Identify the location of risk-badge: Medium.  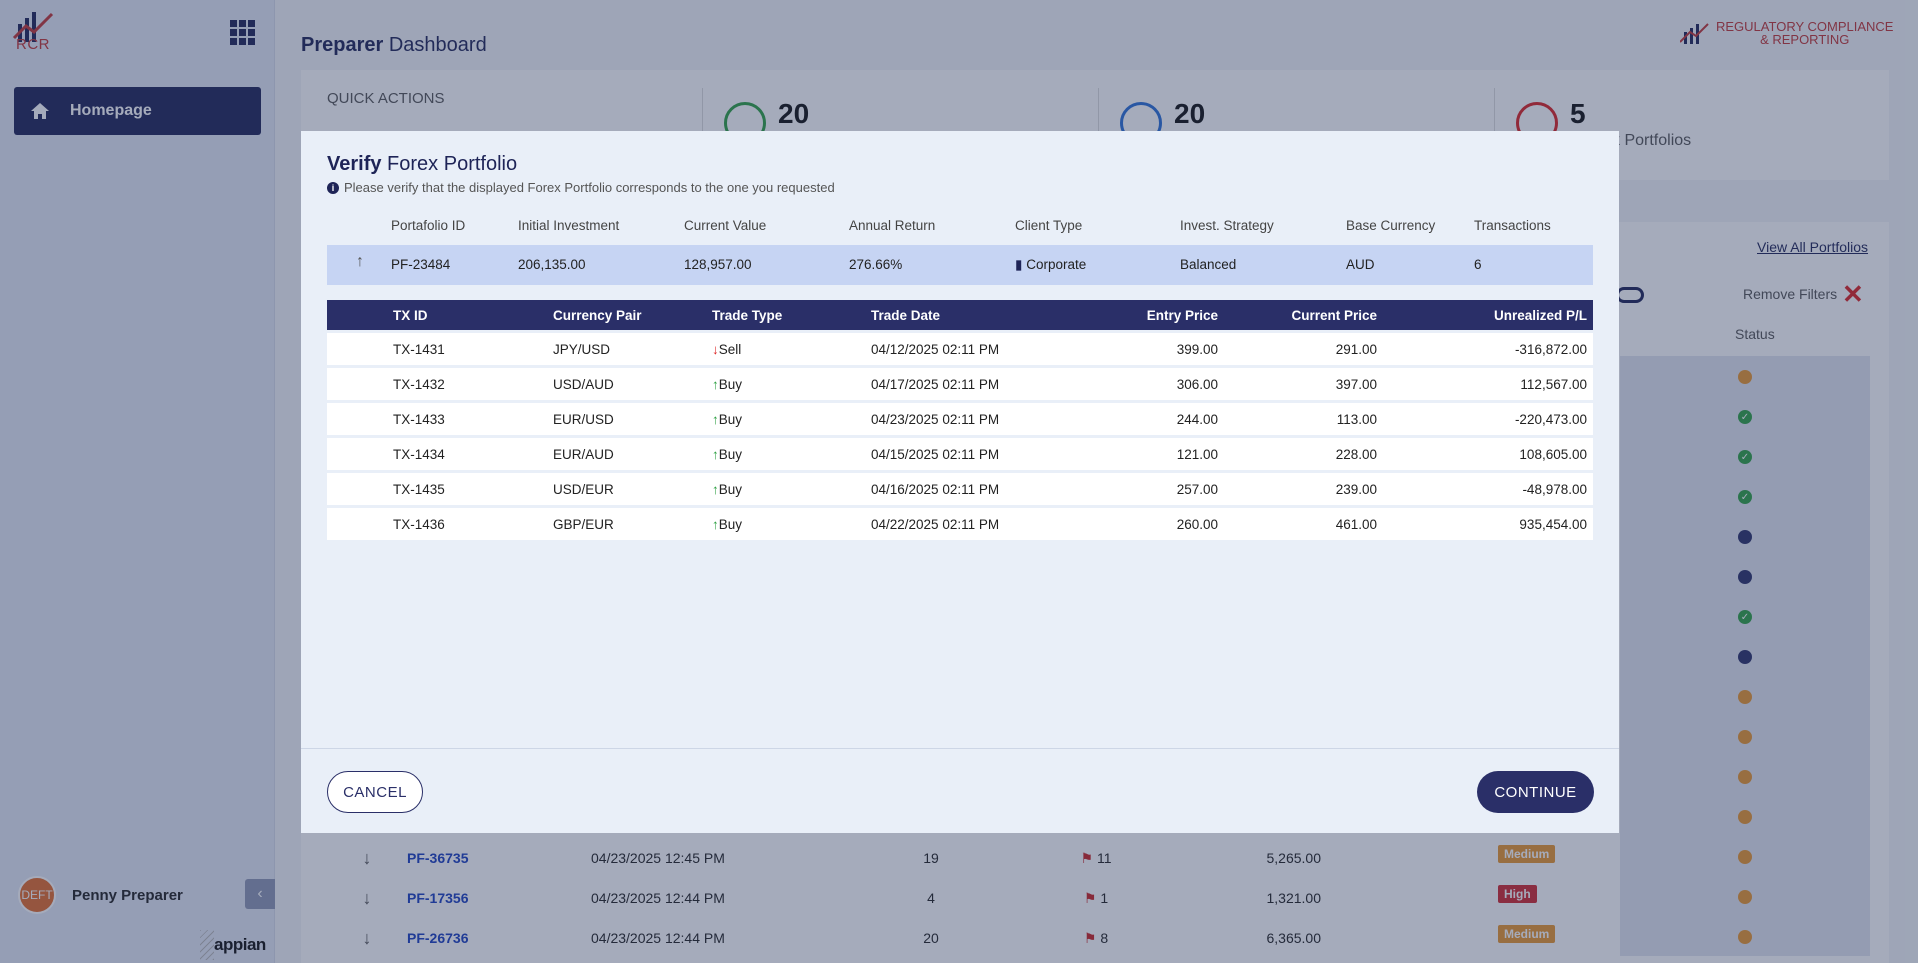
(1527, 854).